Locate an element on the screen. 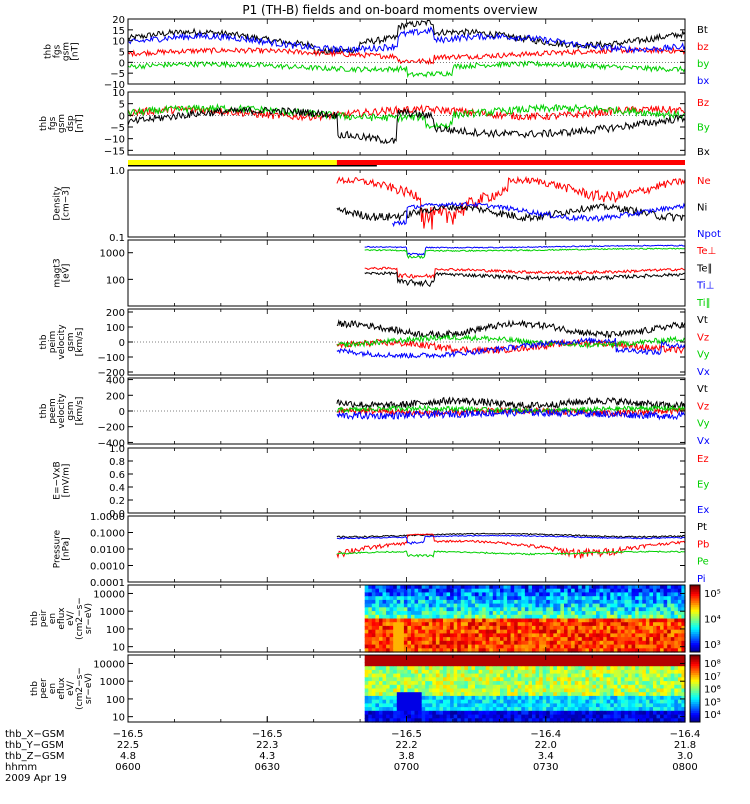  y-tick-label: 1.0000 is located at coordinates (107, 517).